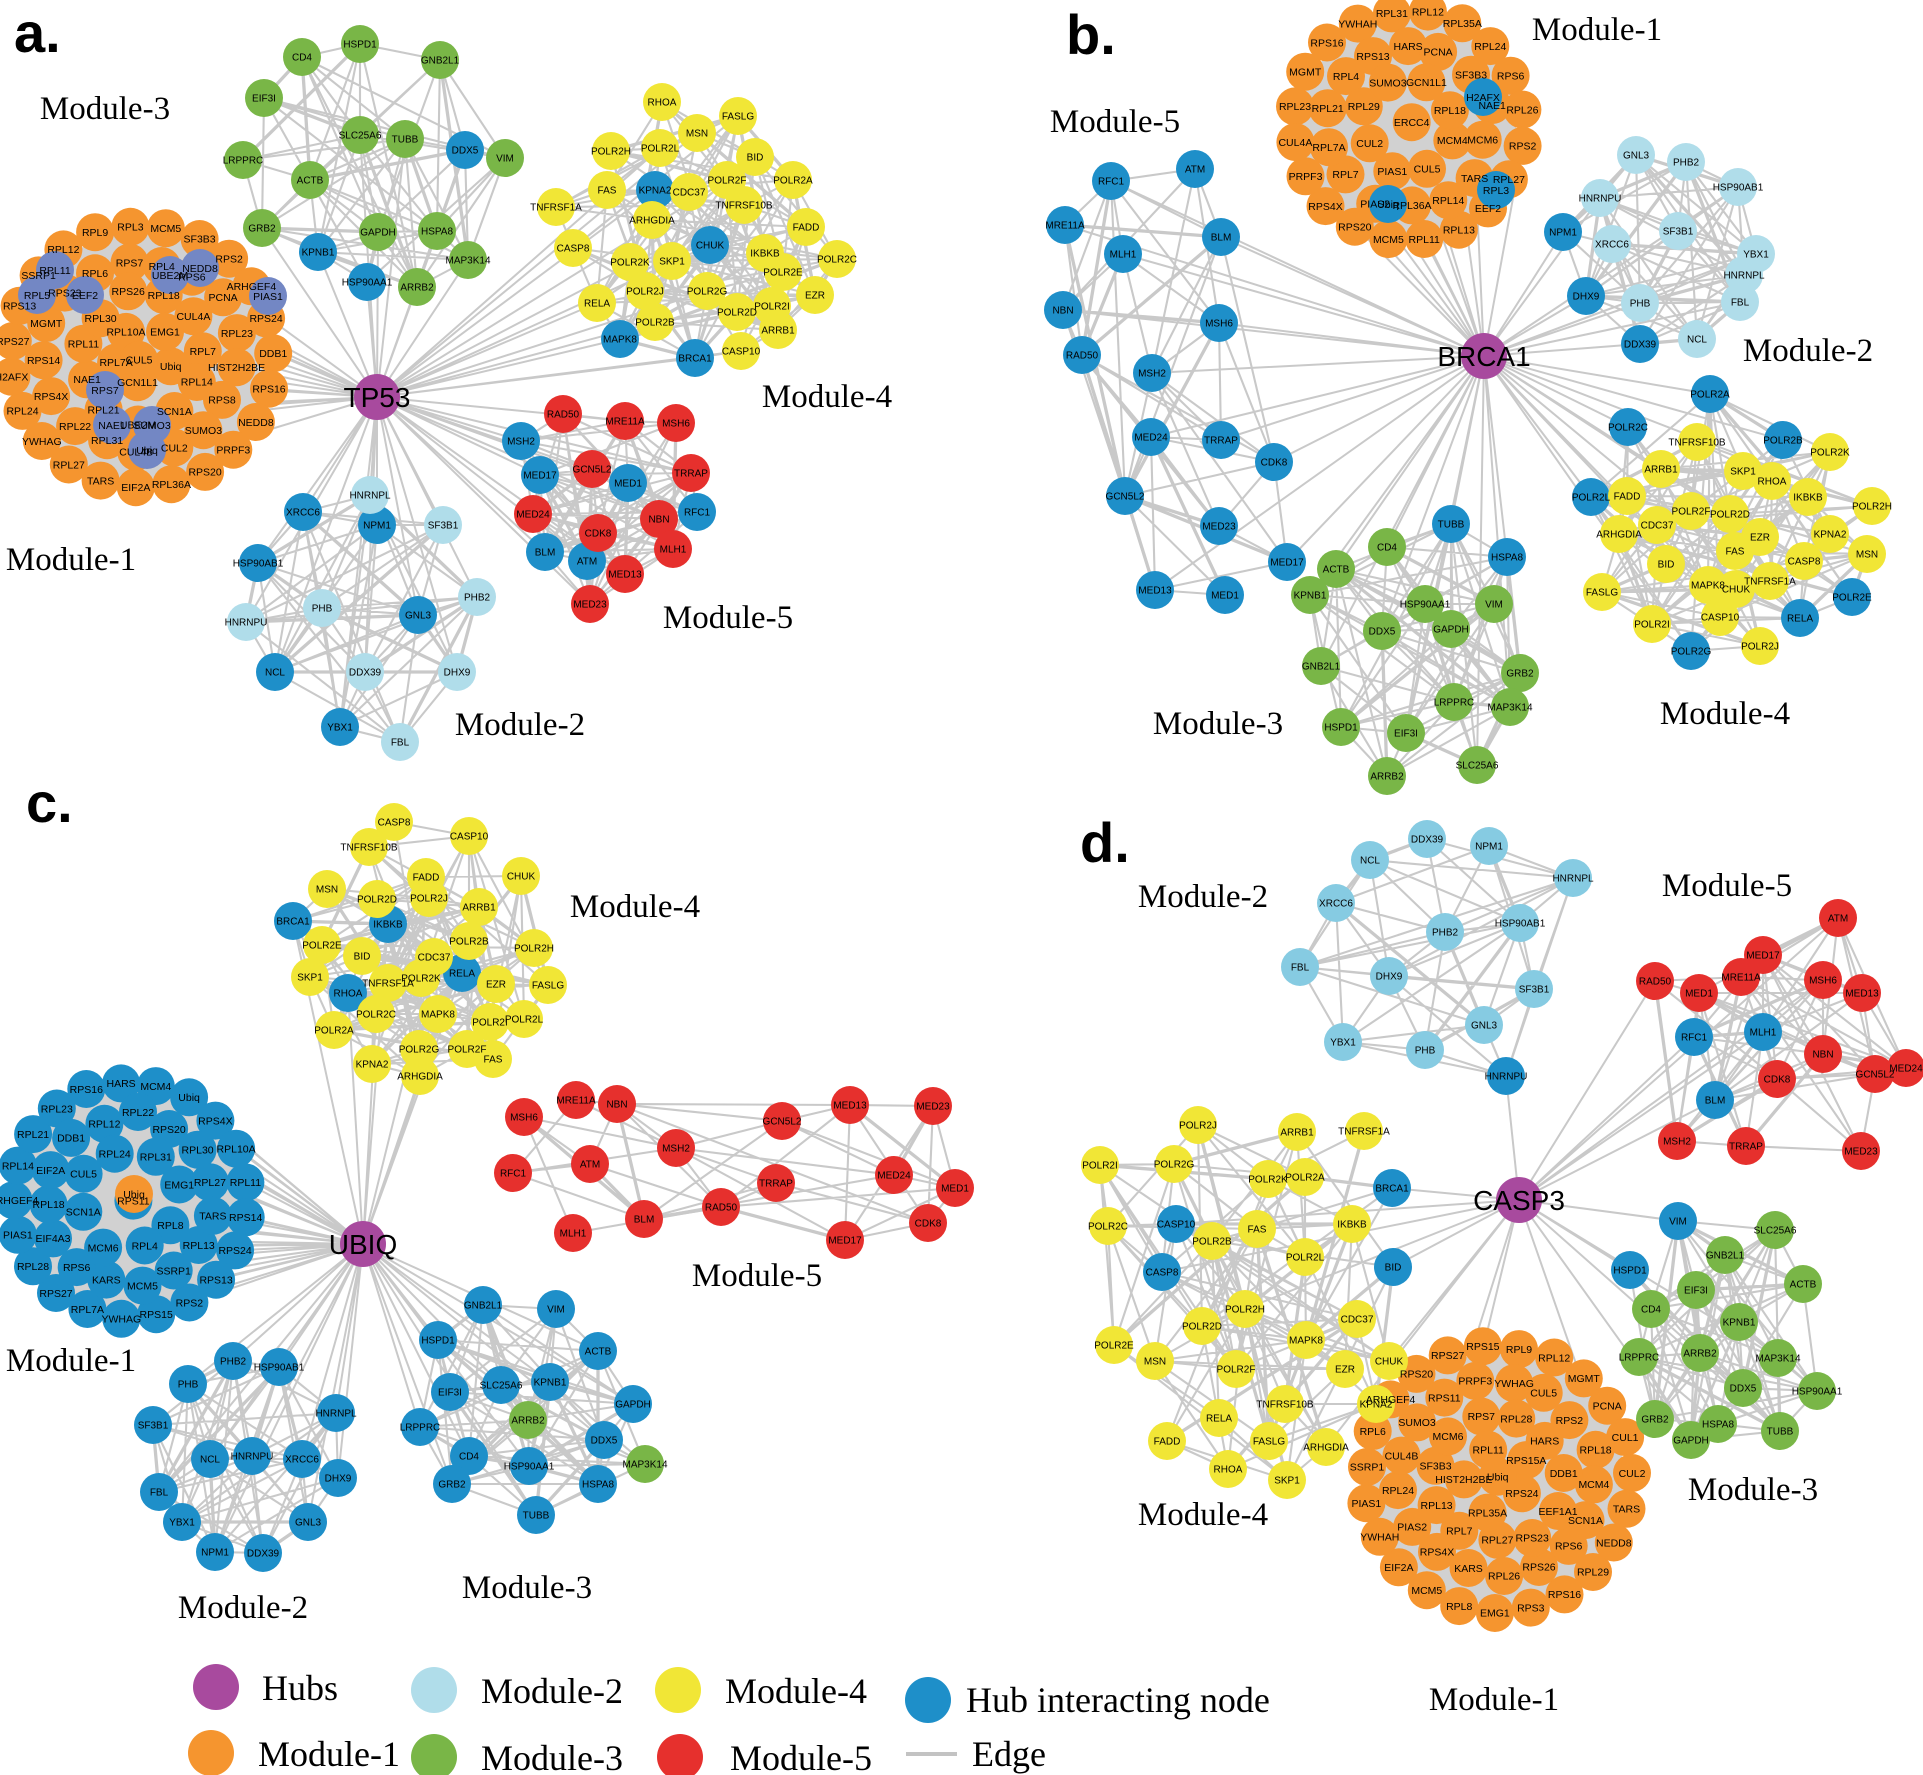  I want to click on svg-text: POLR2L, so click(524, 1020).